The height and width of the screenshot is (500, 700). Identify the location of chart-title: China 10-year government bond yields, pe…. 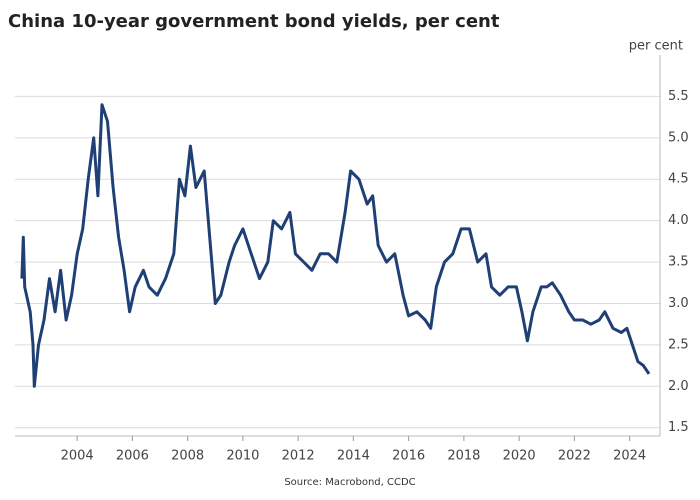
(254, 21).